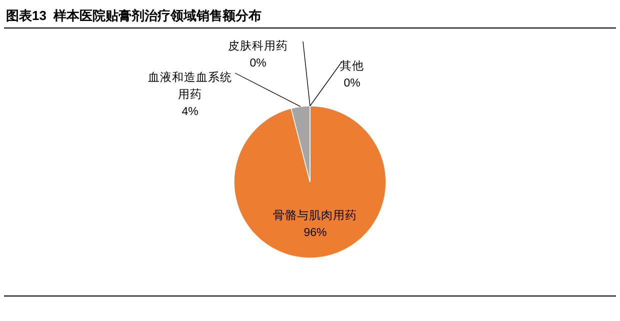  I want to click on category-label: 其他, so click(352, 66).